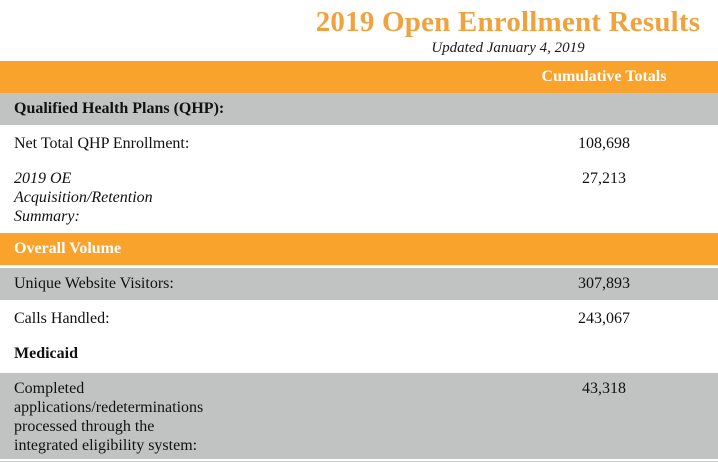  What do you see at coordinates (359, 319) in the screenshot?
I see `table-row: Calls Handled: 243,067` at bounding box center [359, 319].